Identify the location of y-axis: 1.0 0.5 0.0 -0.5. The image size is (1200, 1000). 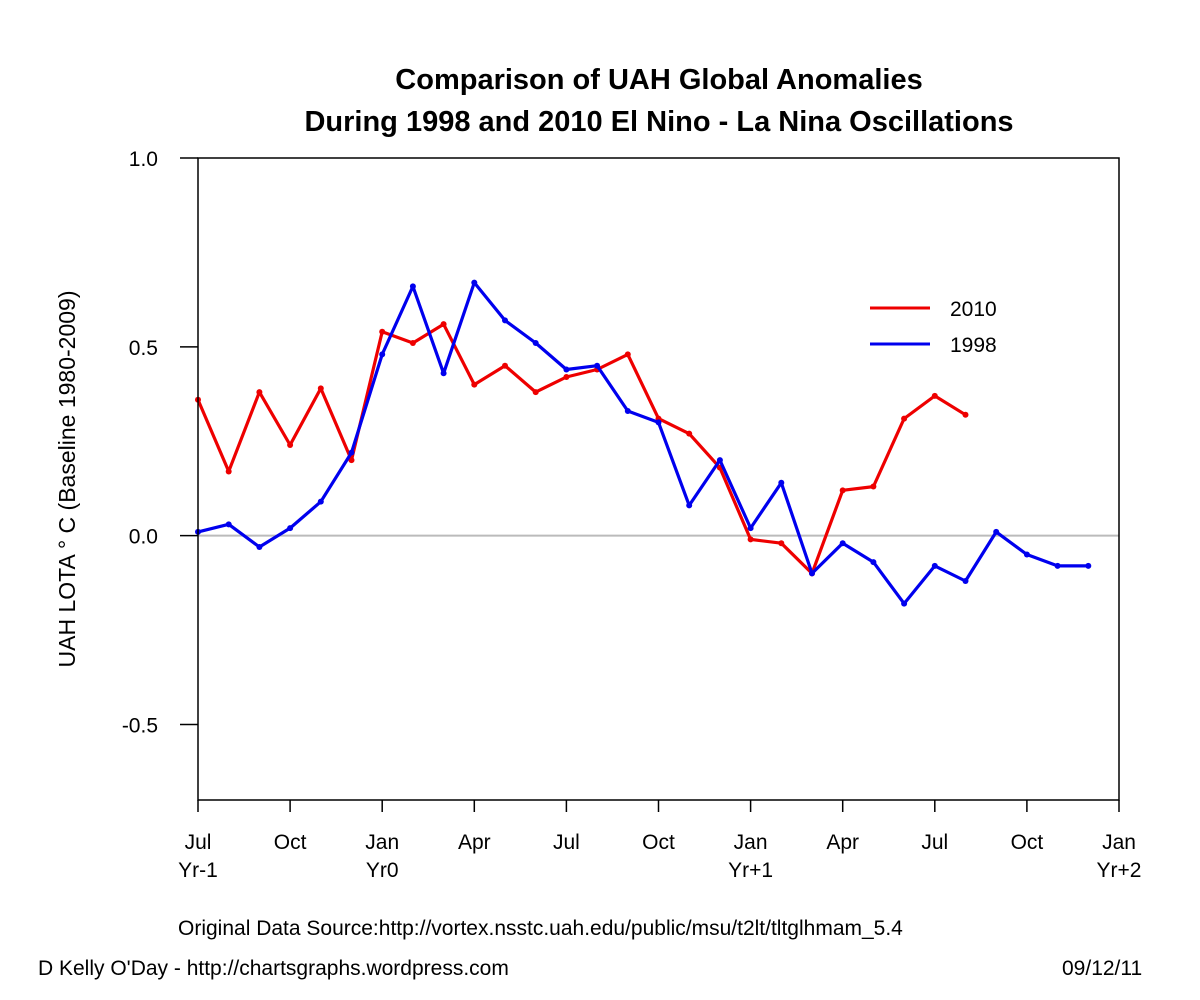
(160, 442).